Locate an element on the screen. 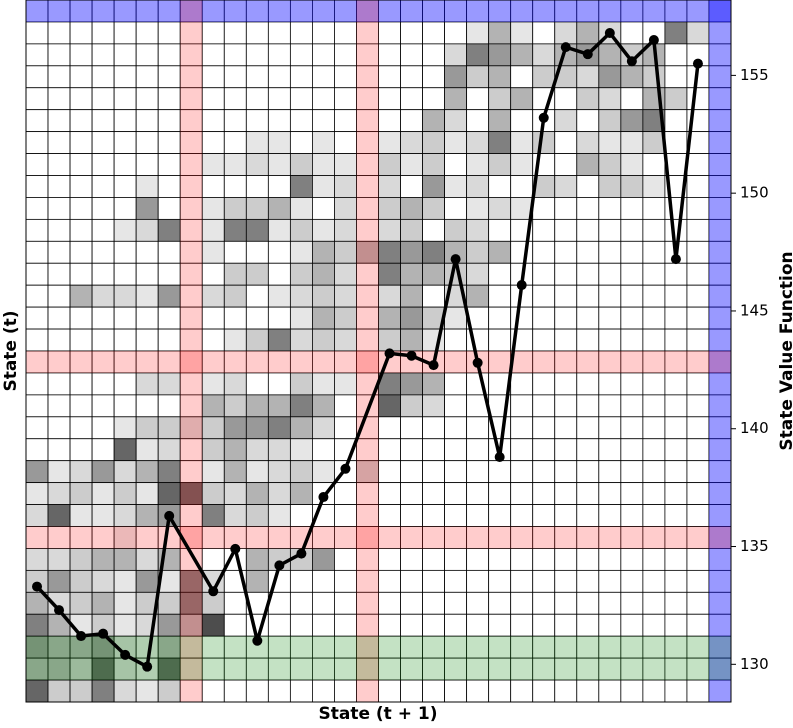  highlight-column is located at coordinates (719, 351).